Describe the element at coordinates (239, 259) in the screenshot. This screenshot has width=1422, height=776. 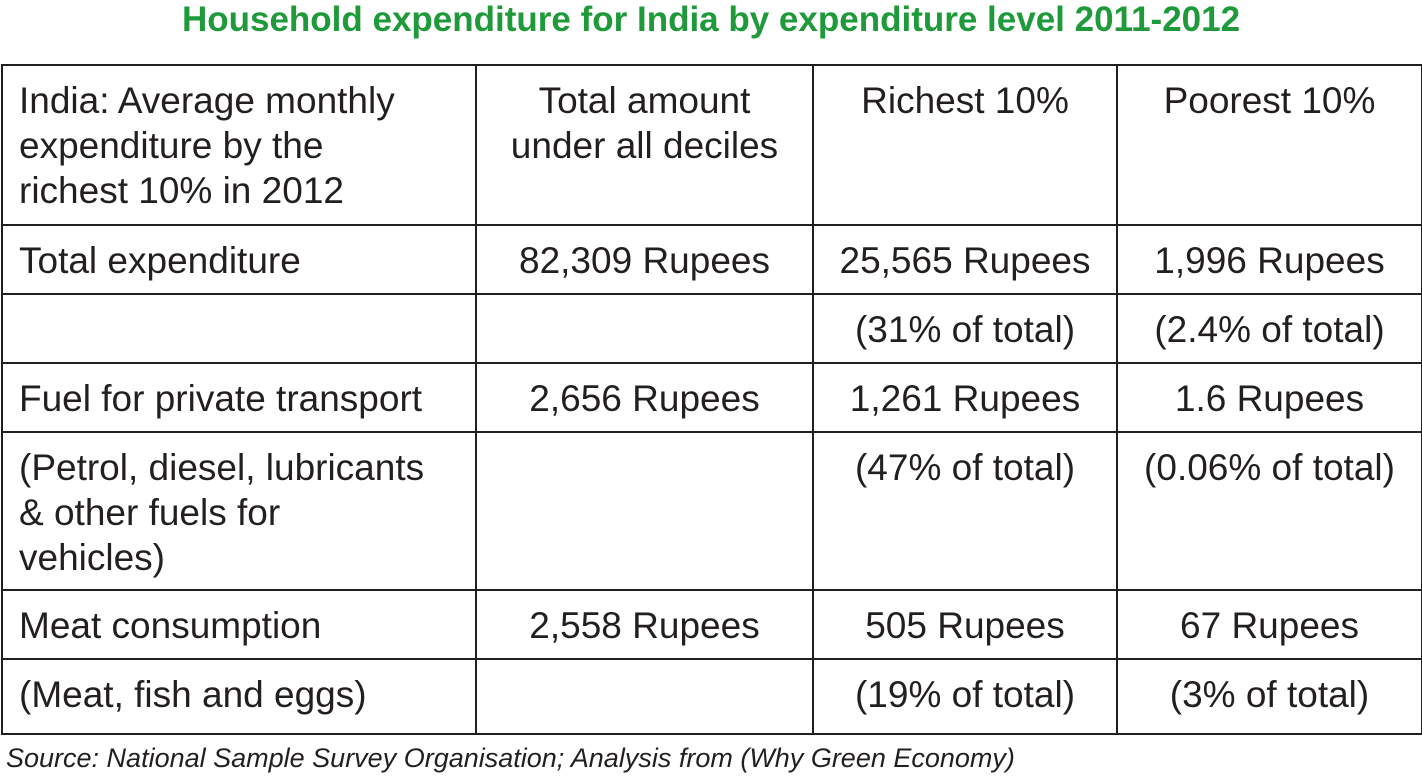
I see `table-cell: Total expenditure` at that location.